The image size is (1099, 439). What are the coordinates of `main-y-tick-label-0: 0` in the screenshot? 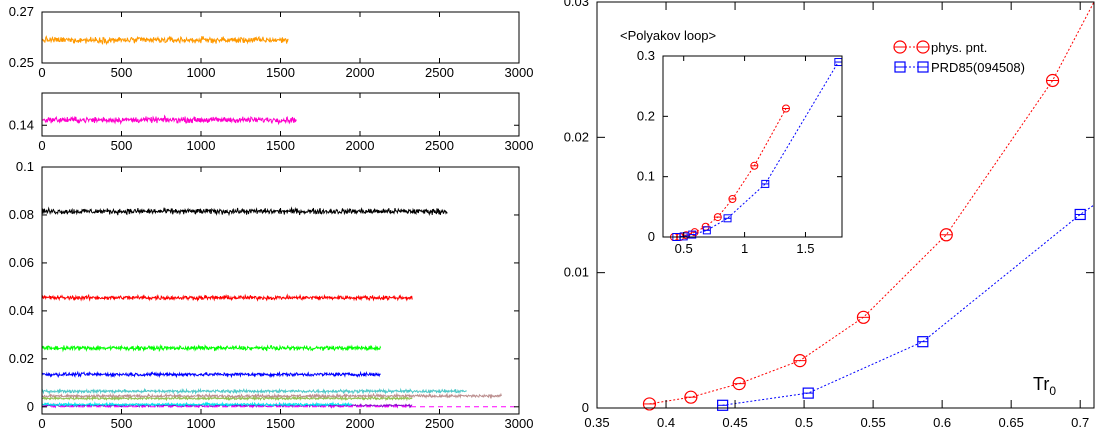 It's located at (585, 407).